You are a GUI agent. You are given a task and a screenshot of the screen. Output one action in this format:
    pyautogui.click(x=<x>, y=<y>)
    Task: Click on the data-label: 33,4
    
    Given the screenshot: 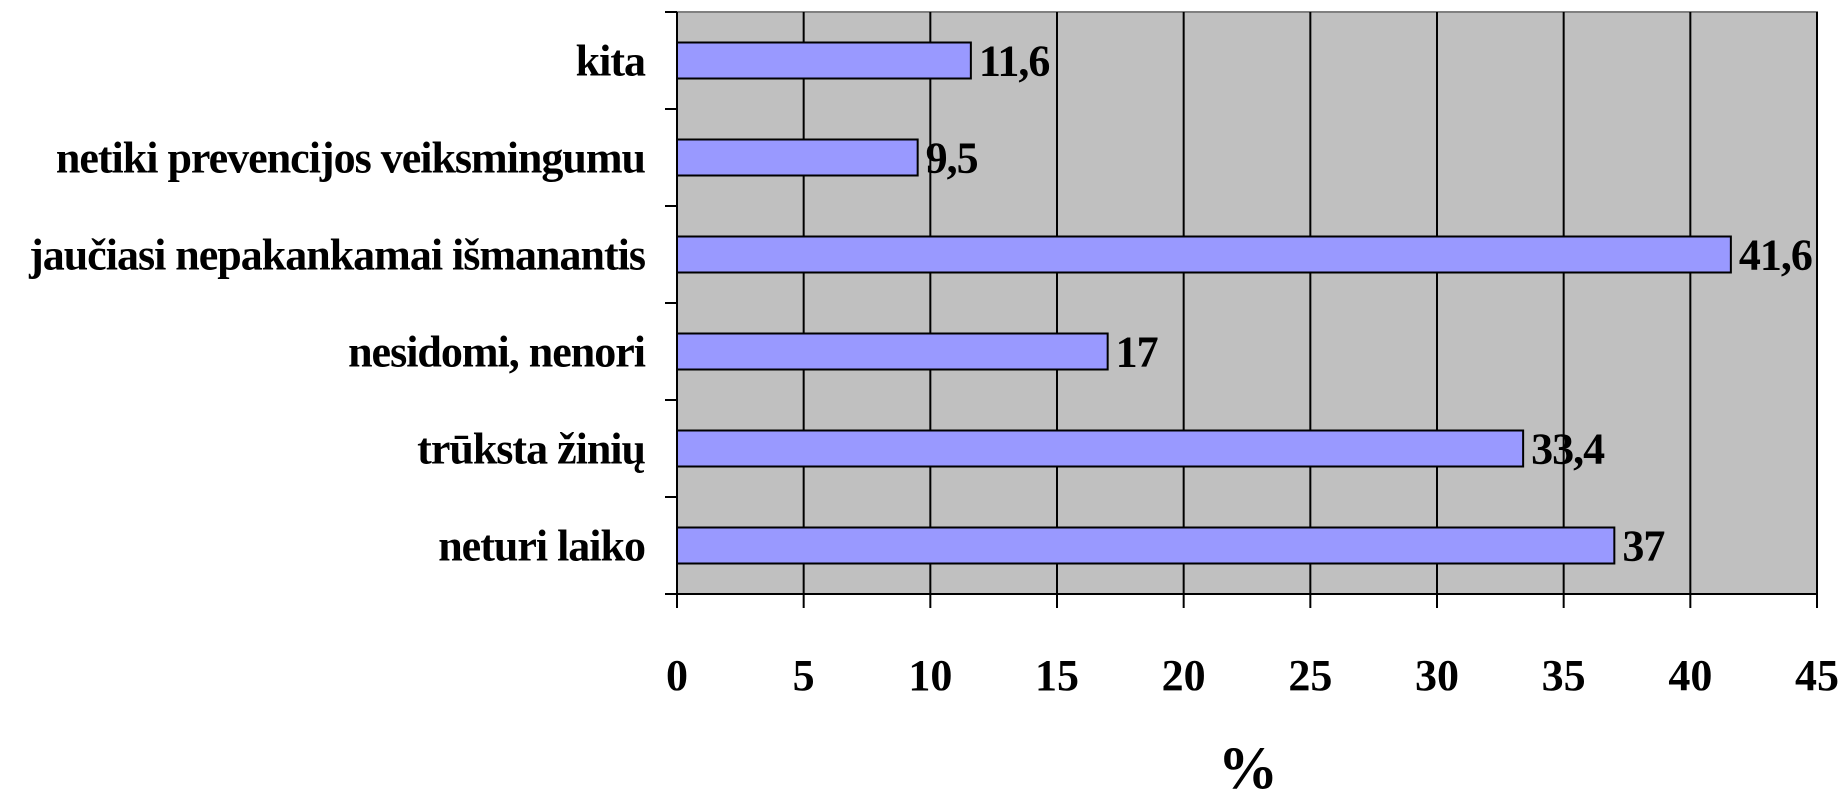 What is the action you would take?
    pyautogui.click(x=1568, y=449)
    